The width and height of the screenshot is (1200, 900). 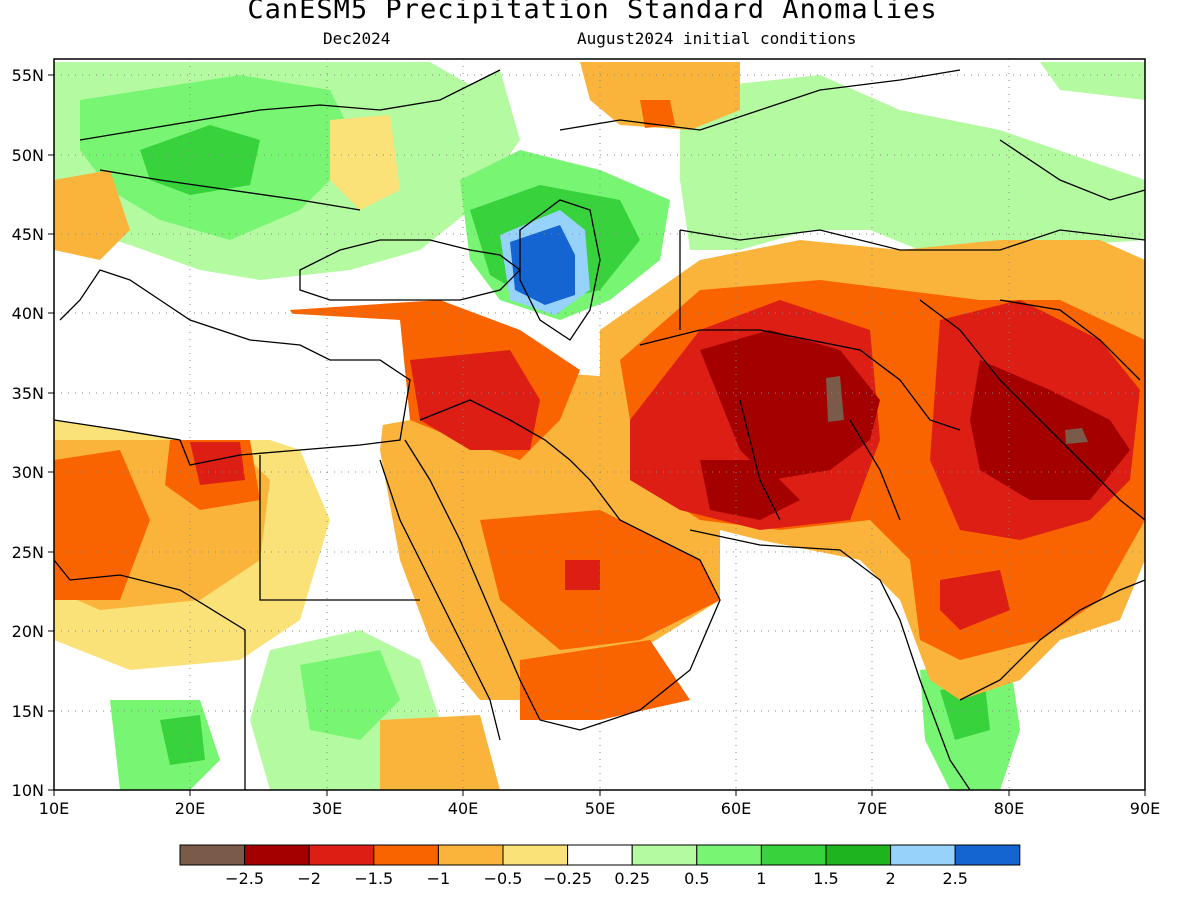 I want to click on lat-tick-label: 30N, so click(x=28, y=472).